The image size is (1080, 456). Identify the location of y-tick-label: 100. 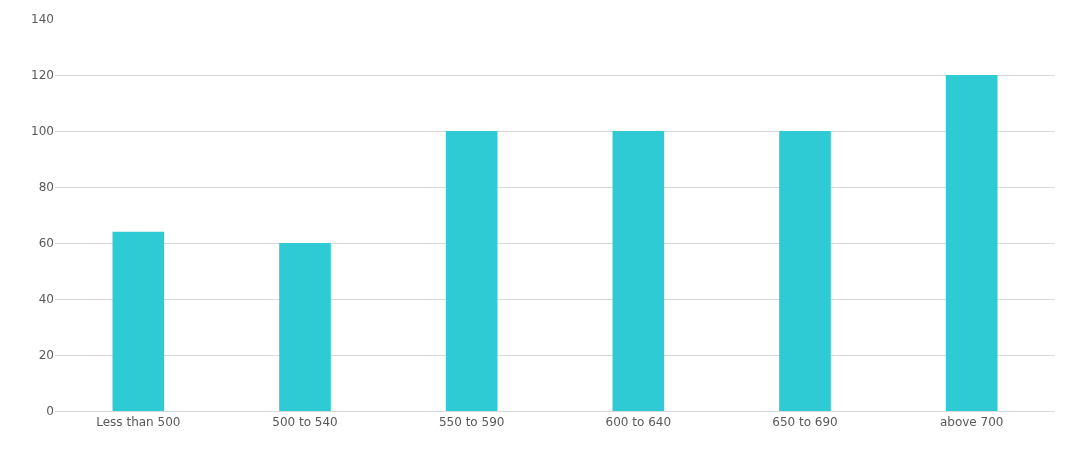
(42, 131).